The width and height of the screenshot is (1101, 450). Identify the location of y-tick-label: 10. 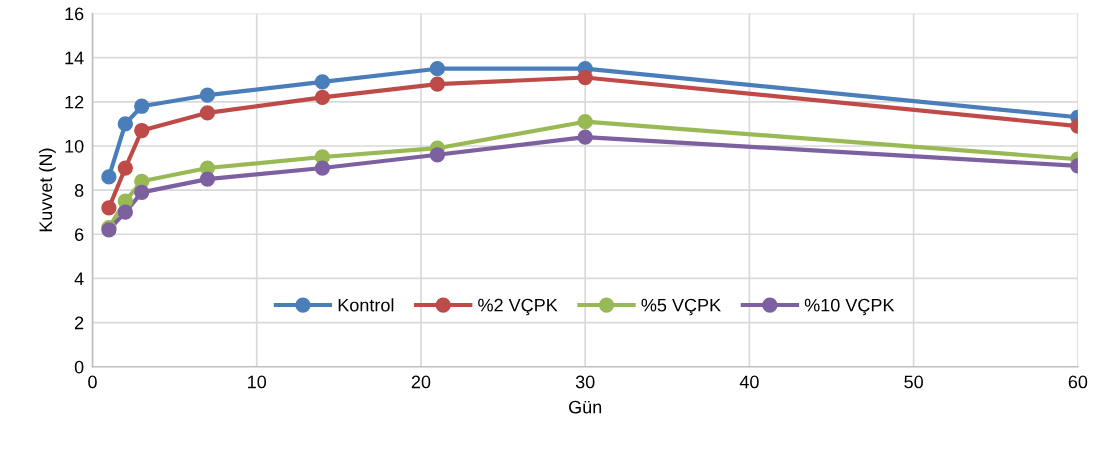
(74, 146).